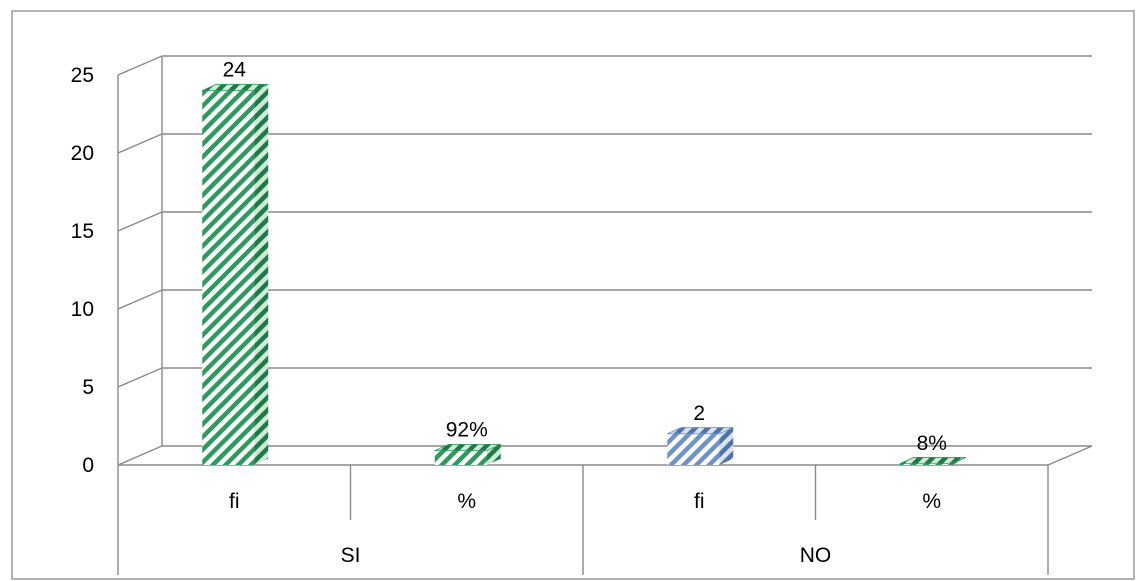 The image size is (1146, 581). What do you see at coordinates (235, 70) in the screenshot?
I see `data-label: 24` at bounding box center [235, 70].